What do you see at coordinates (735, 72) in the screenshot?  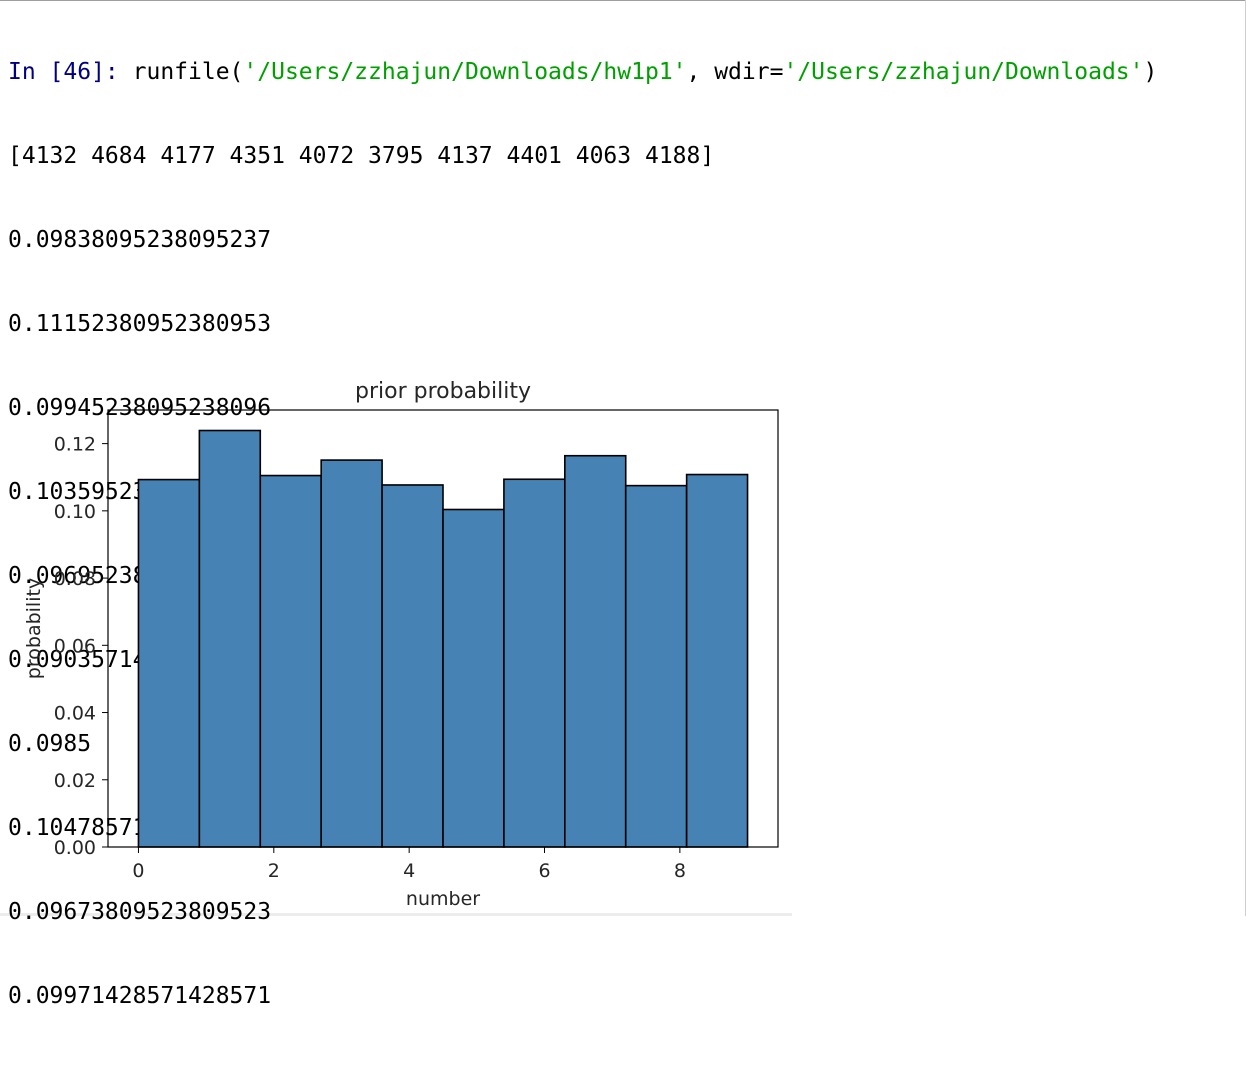 I see `command-wdir-keyword: , wdir=` at bounding box center [735, 72].